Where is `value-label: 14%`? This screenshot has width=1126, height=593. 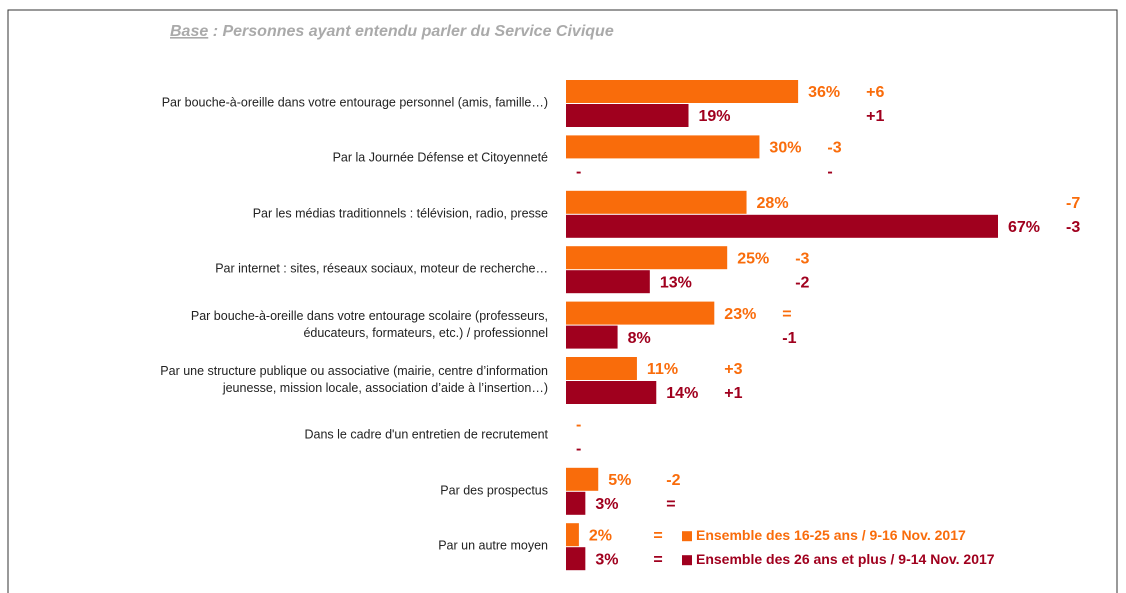 value-label: 14% is located at coordinates (682, 393).